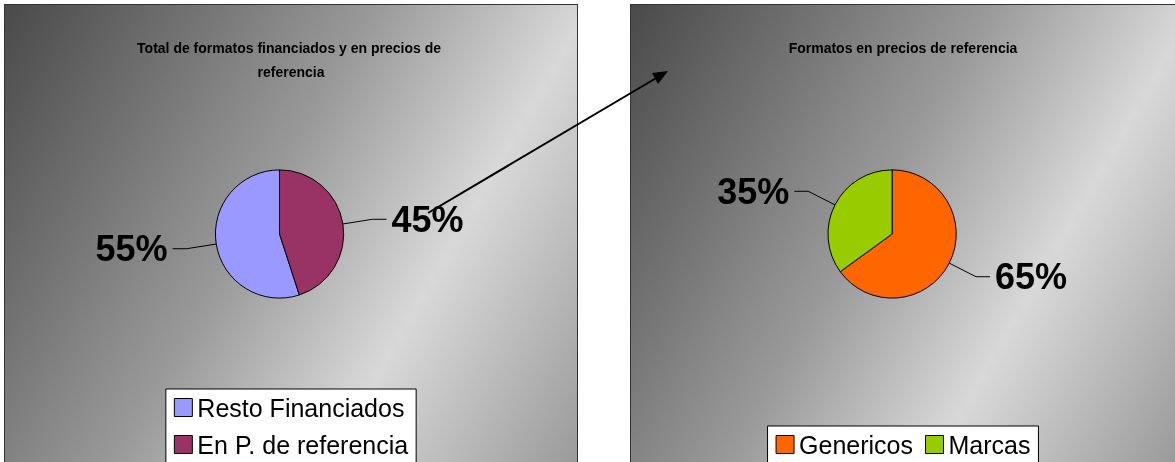  I want to click on legend-label: Genericos, so click(856, 444).